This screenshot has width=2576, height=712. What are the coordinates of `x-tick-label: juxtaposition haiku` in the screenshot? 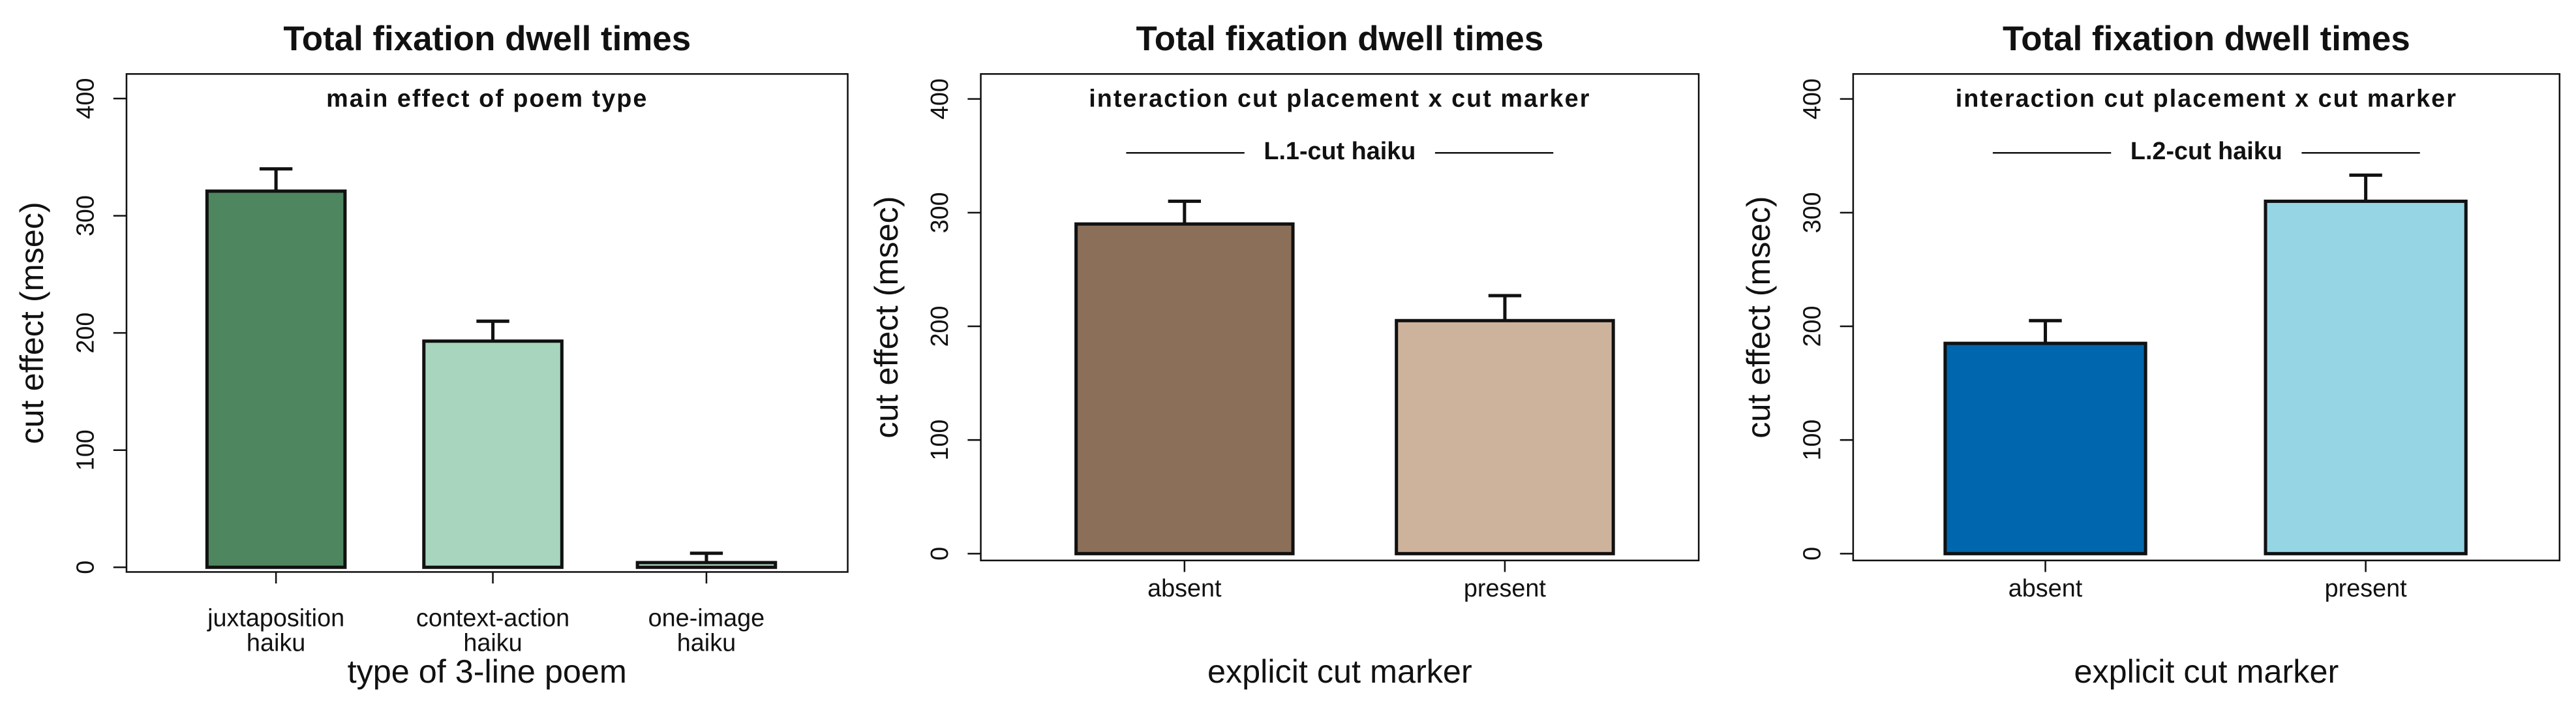 It's located at (276, 632).